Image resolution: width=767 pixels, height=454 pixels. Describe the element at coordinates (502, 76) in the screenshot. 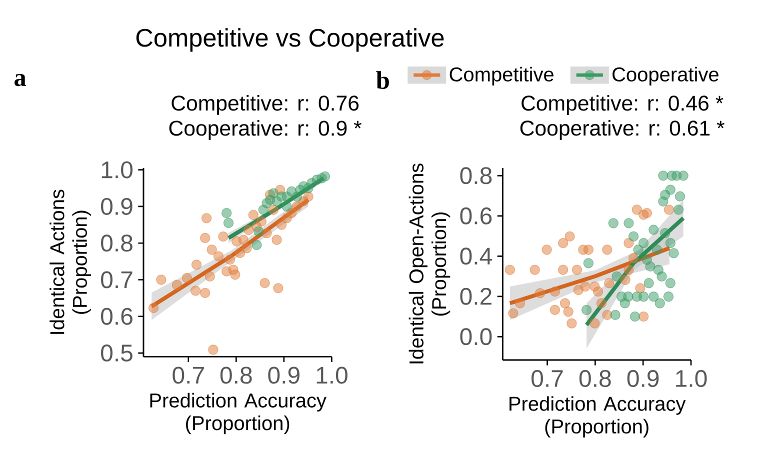

I see `legend-label: Competitive` at that location.